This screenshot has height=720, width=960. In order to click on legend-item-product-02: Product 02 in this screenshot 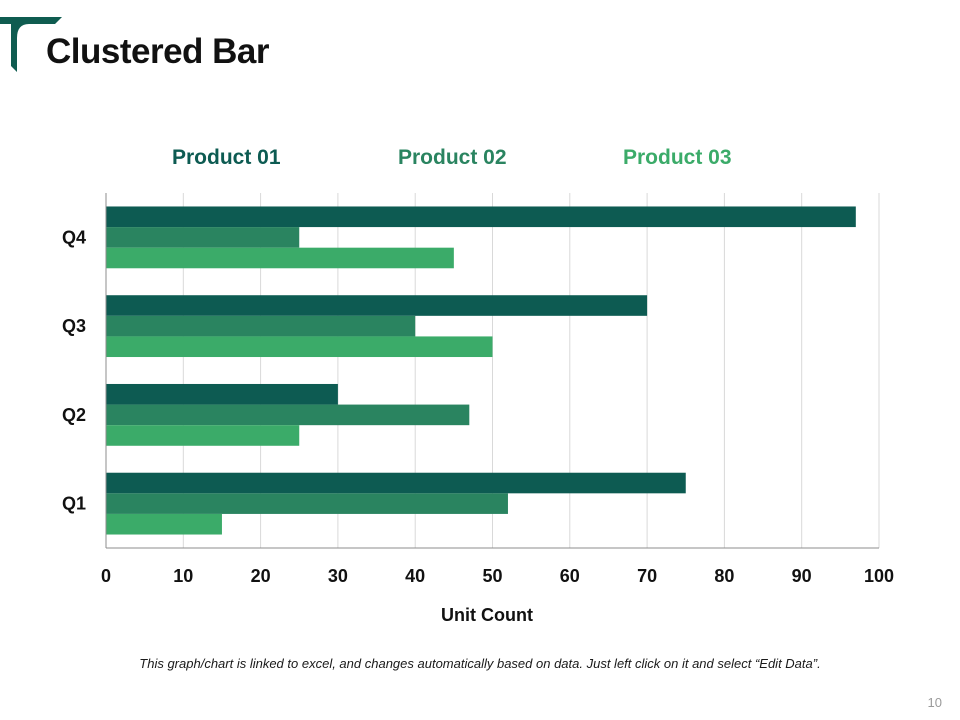, I will do `click(452, 157)`.